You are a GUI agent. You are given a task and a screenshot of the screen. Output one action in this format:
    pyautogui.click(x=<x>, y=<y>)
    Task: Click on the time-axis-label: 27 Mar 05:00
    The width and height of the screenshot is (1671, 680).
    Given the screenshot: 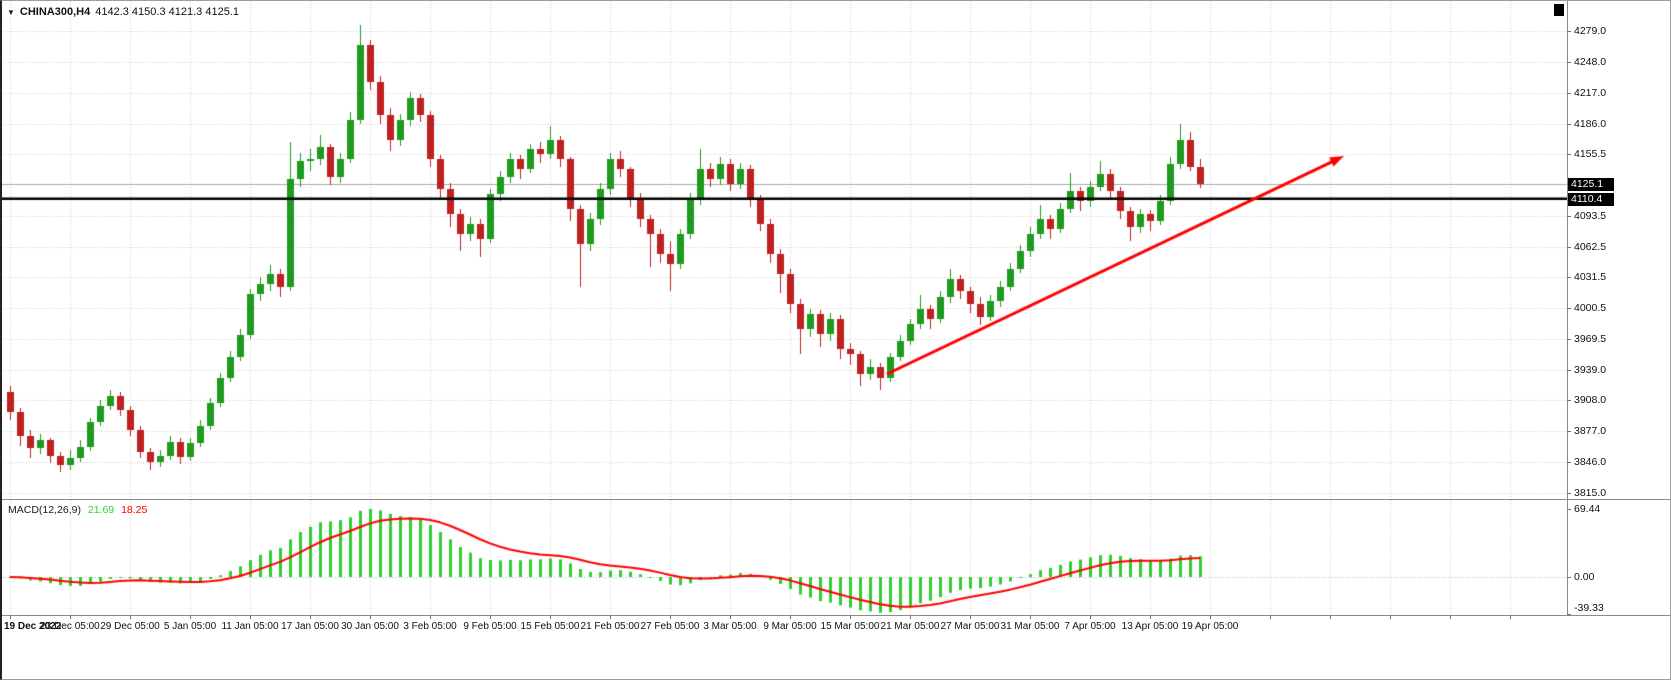 What is the action you would take?
    pyautogui.click(x=970, y=626)
    